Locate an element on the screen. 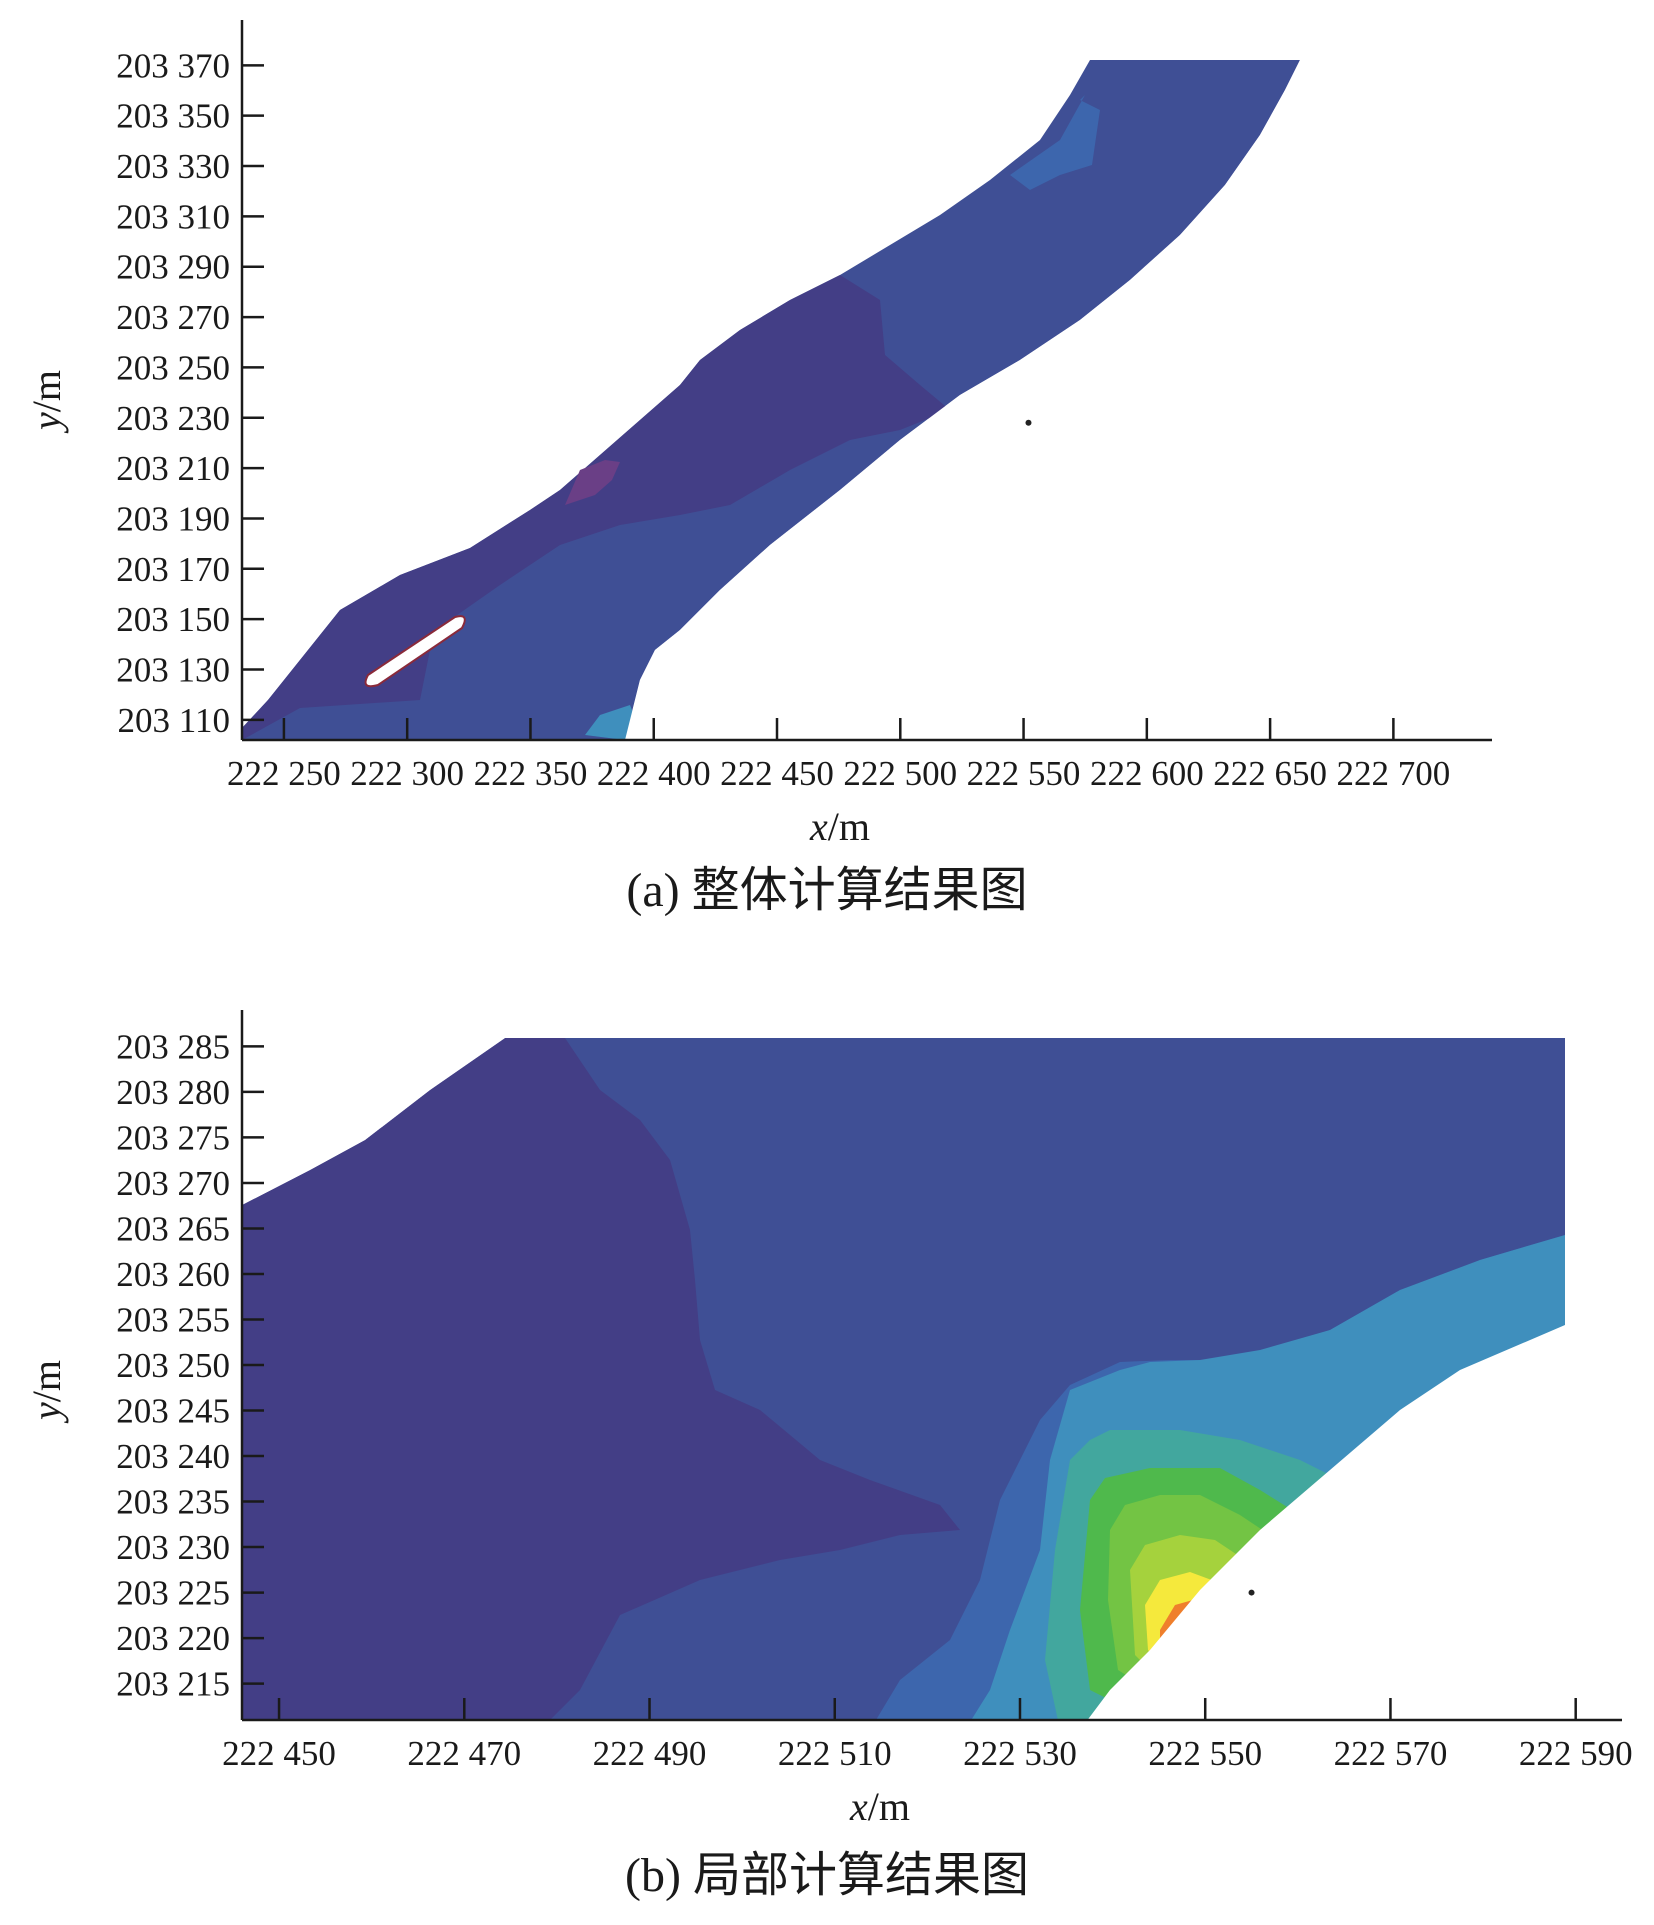  x-tick-label: 222 490 is located at coordinates (650, 1753).